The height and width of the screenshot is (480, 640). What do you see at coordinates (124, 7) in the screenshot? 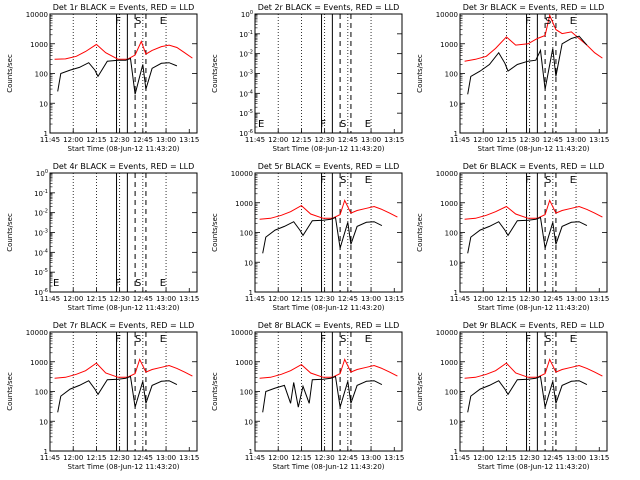
I see `plot-title: Det 1r BLACK = Events, RED = LLD` at bounding box center [124, 7].